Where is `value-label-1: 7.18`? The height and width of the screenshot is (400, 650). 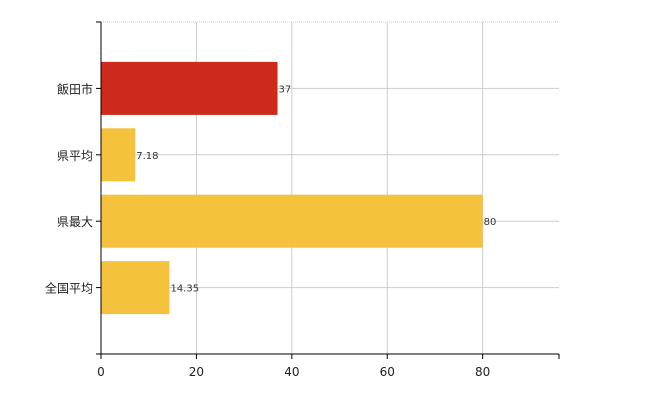 value-label-1: 7.18 is located at coordinates (147, 156).